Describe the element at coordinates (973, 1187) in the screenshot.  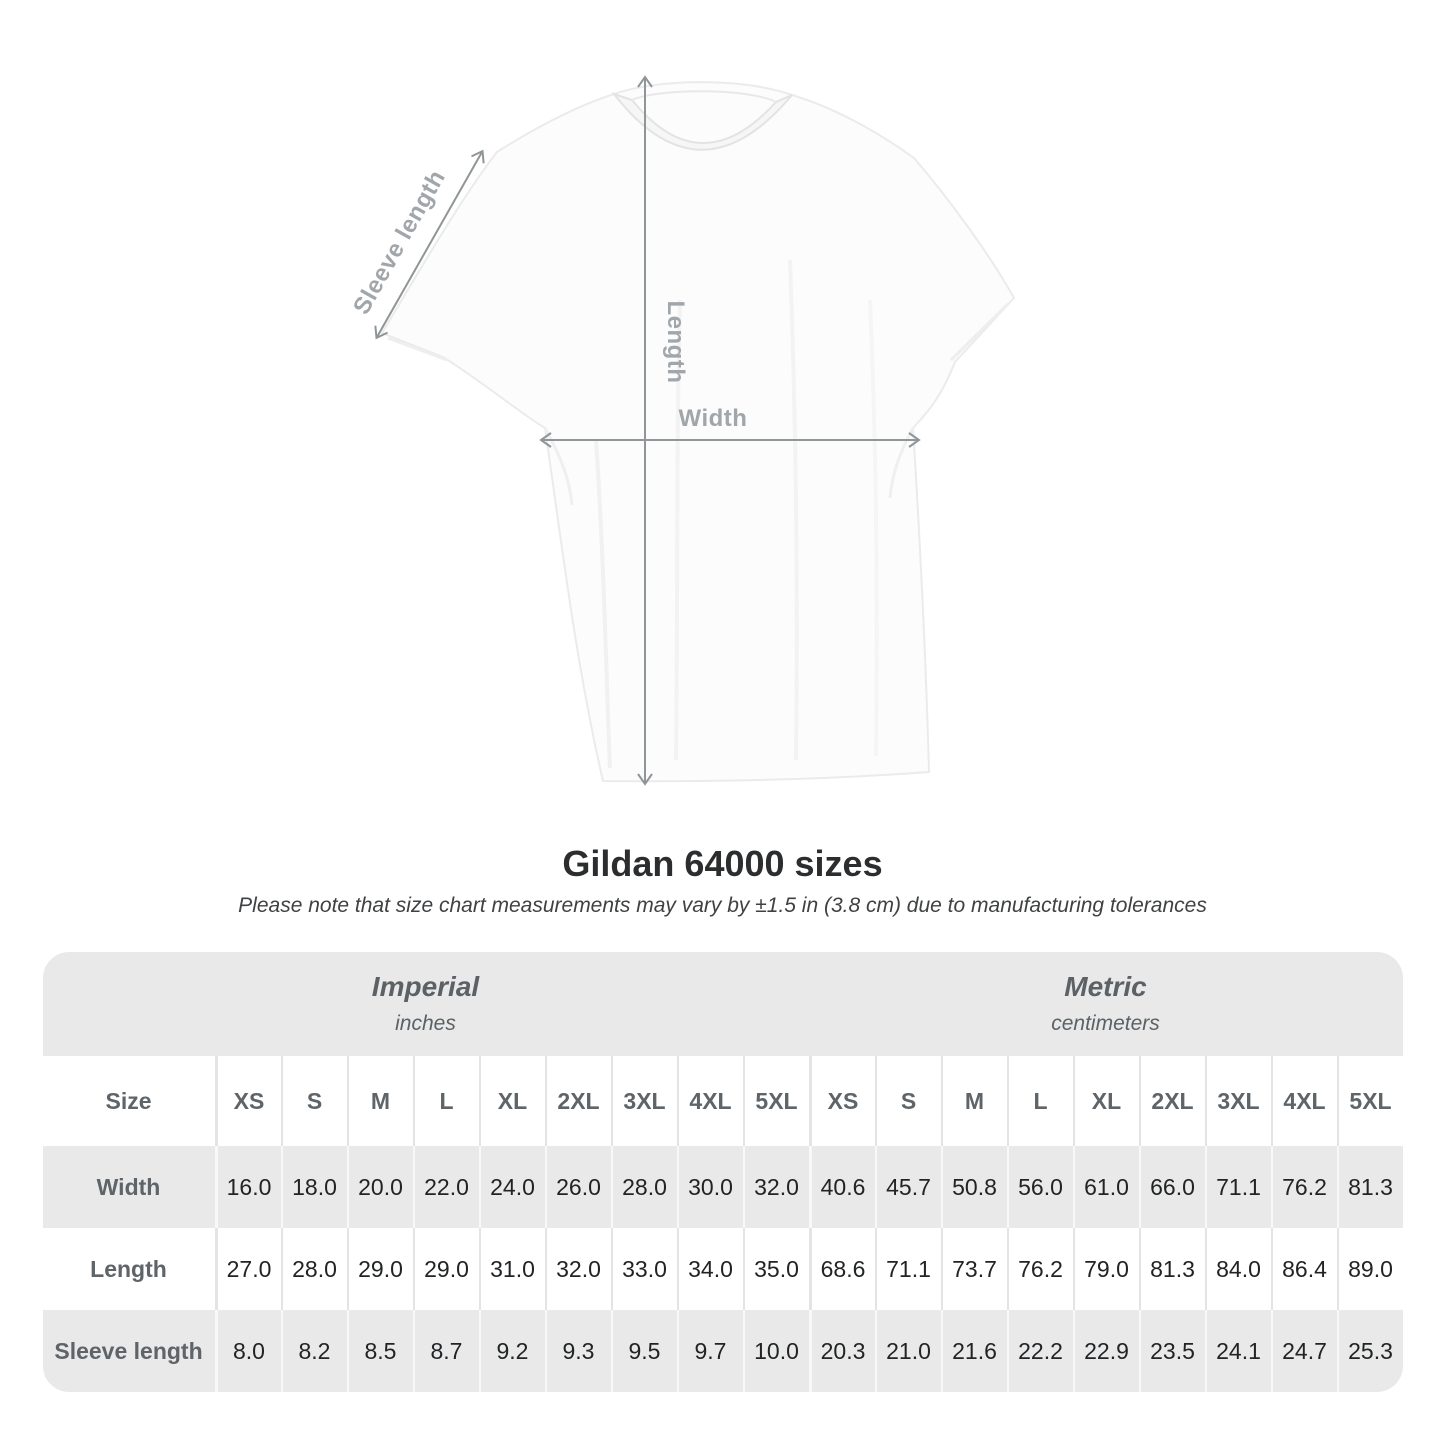
I see `value-cell: 50.8` at that location.